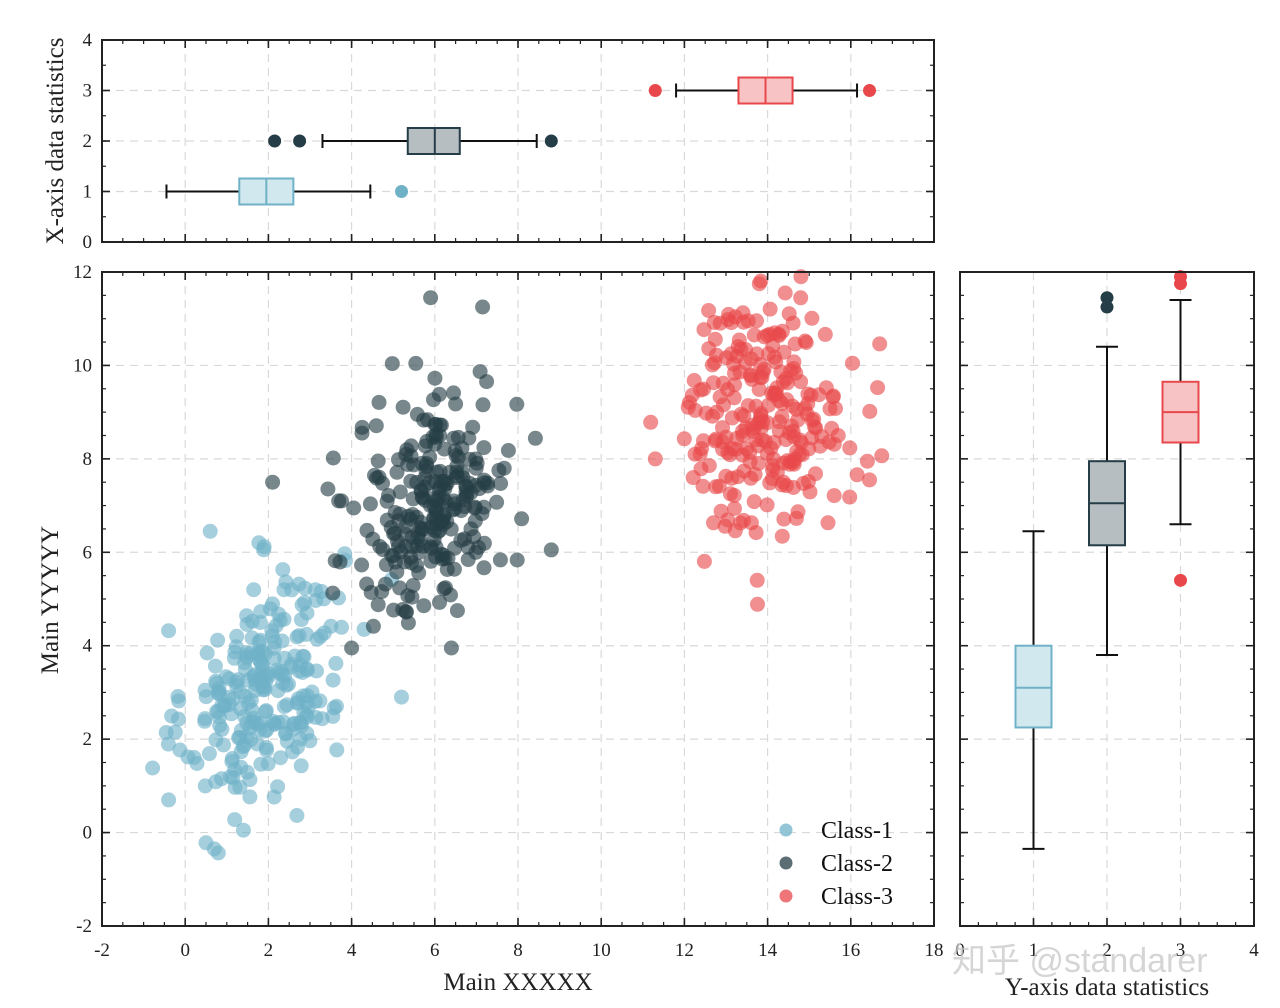 This screenshot has width=1280, height=1008. Describe the element at coordinates (836, 864) in the screenshot. I see `legend: Class-1 Class-2 Class-3` at that location.